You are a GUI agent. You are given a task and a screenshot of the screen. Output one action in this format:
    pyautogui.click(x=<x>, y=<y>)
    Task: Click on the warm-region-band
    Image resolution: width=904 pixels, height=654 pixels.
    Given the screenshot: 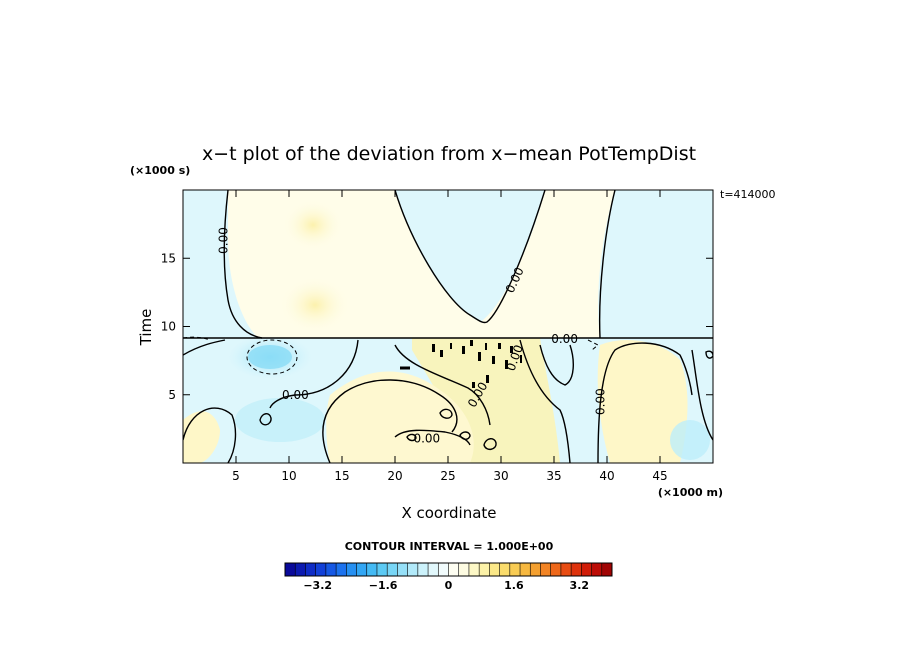 What is the action you would take?
    pyautogui.click(x=486, y=400)
    